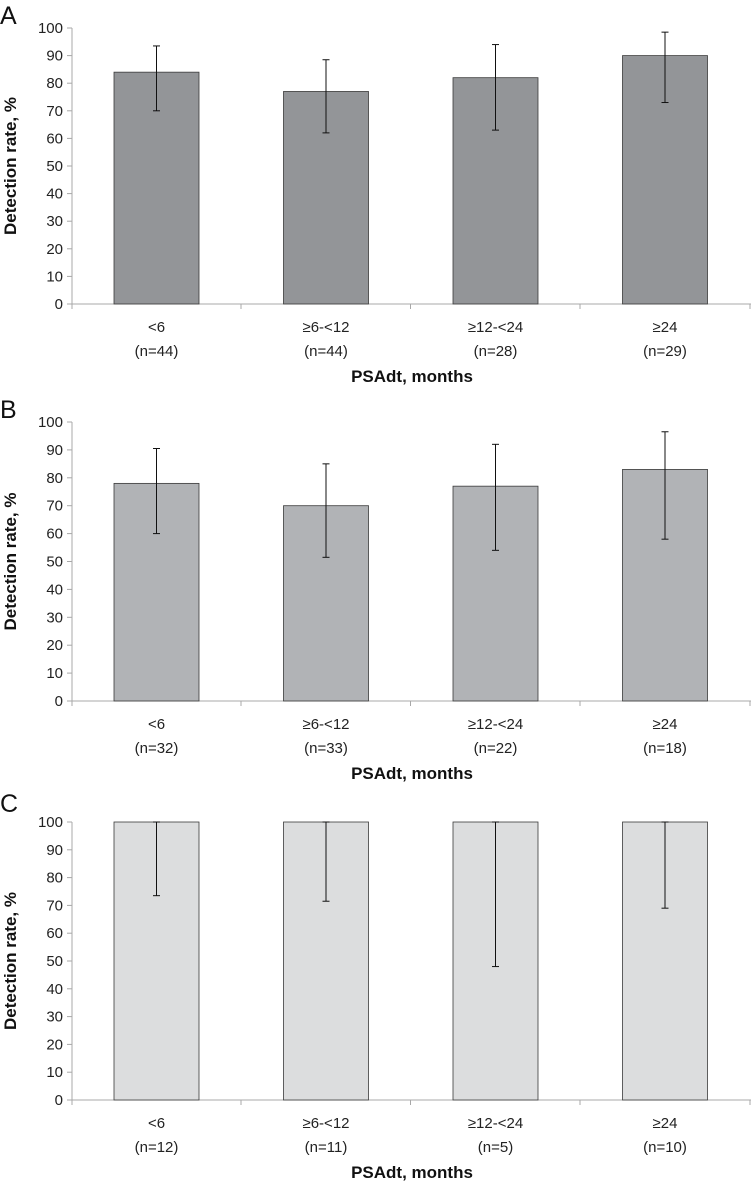  Describe the element at coordinates (665, 748) in the screenshot. I see `x-sample-size-label: (n=18)` at that location.